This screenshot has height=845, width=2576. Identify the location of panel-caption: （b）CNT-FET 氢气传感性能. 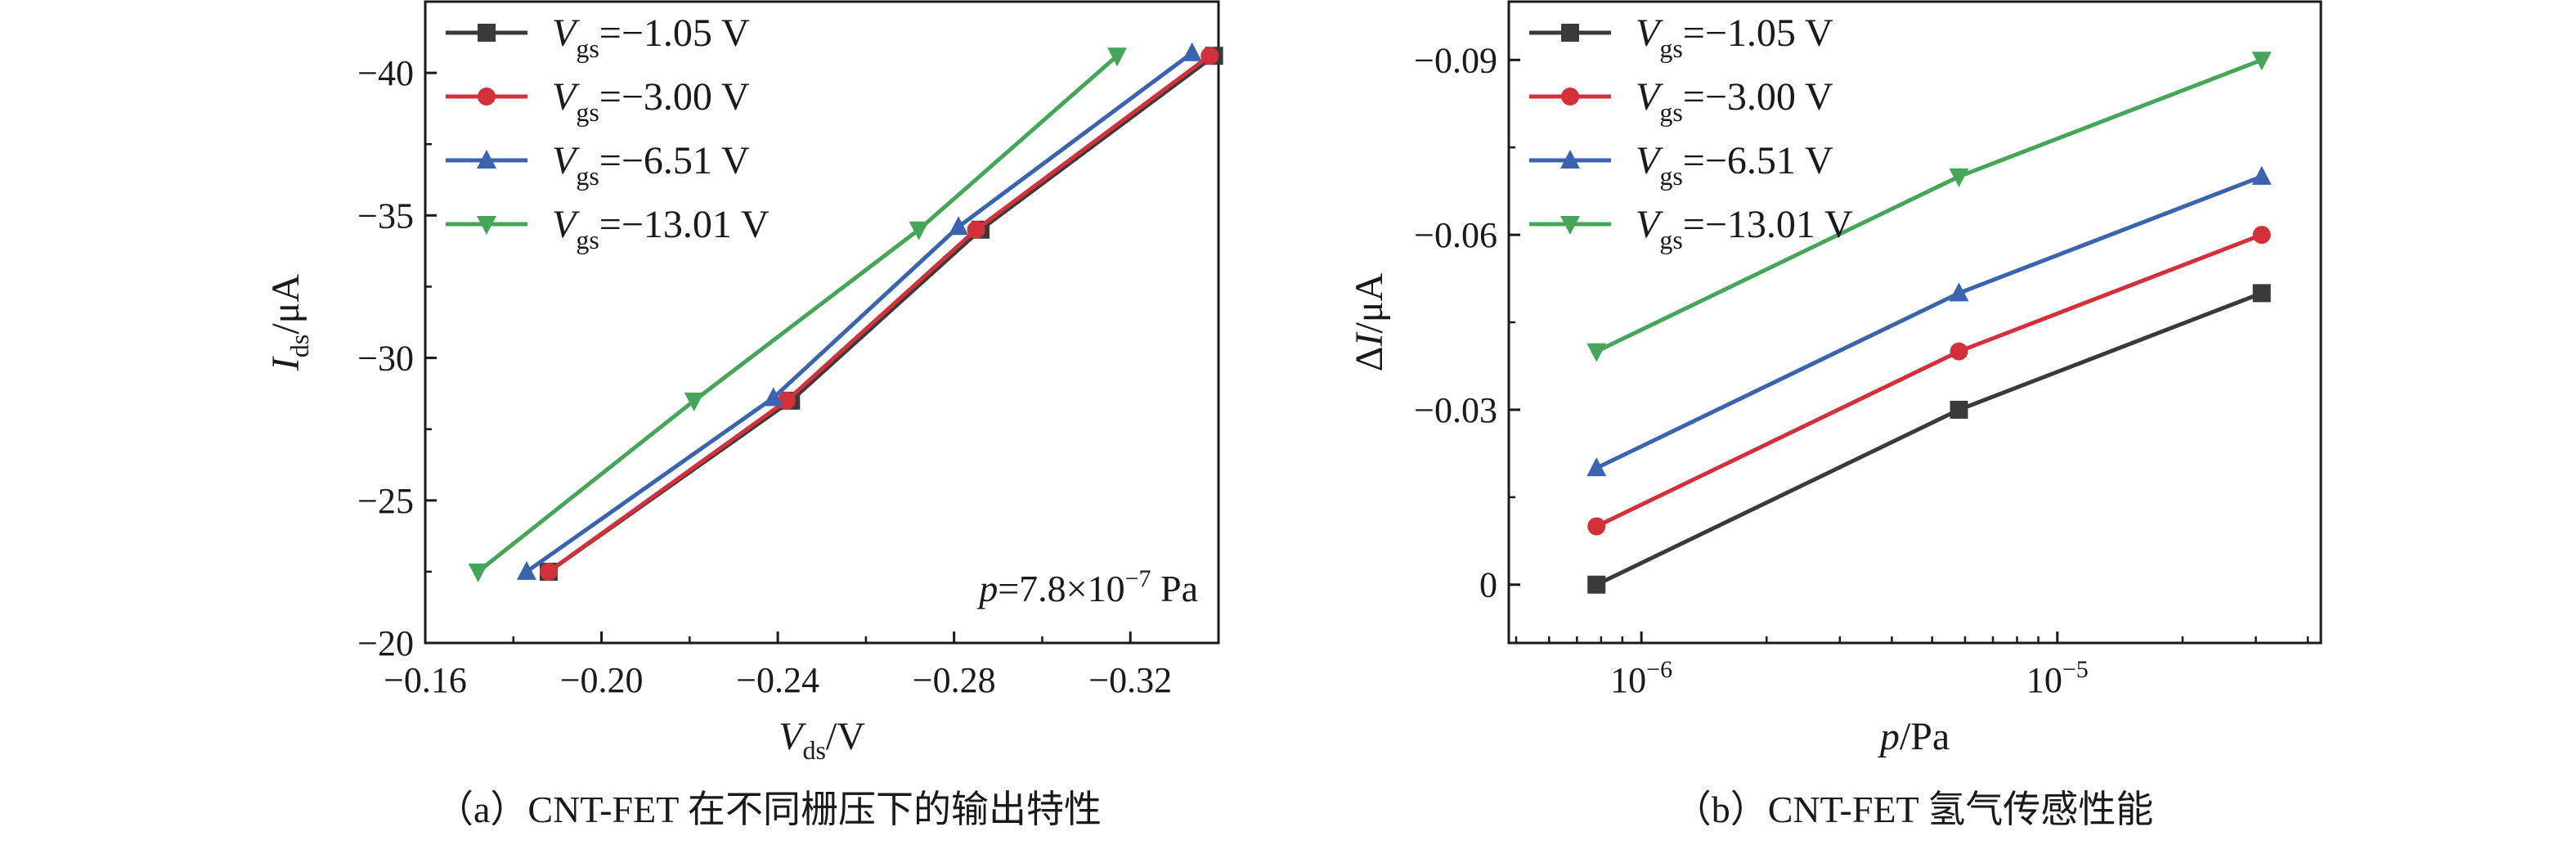
(1914, 809).